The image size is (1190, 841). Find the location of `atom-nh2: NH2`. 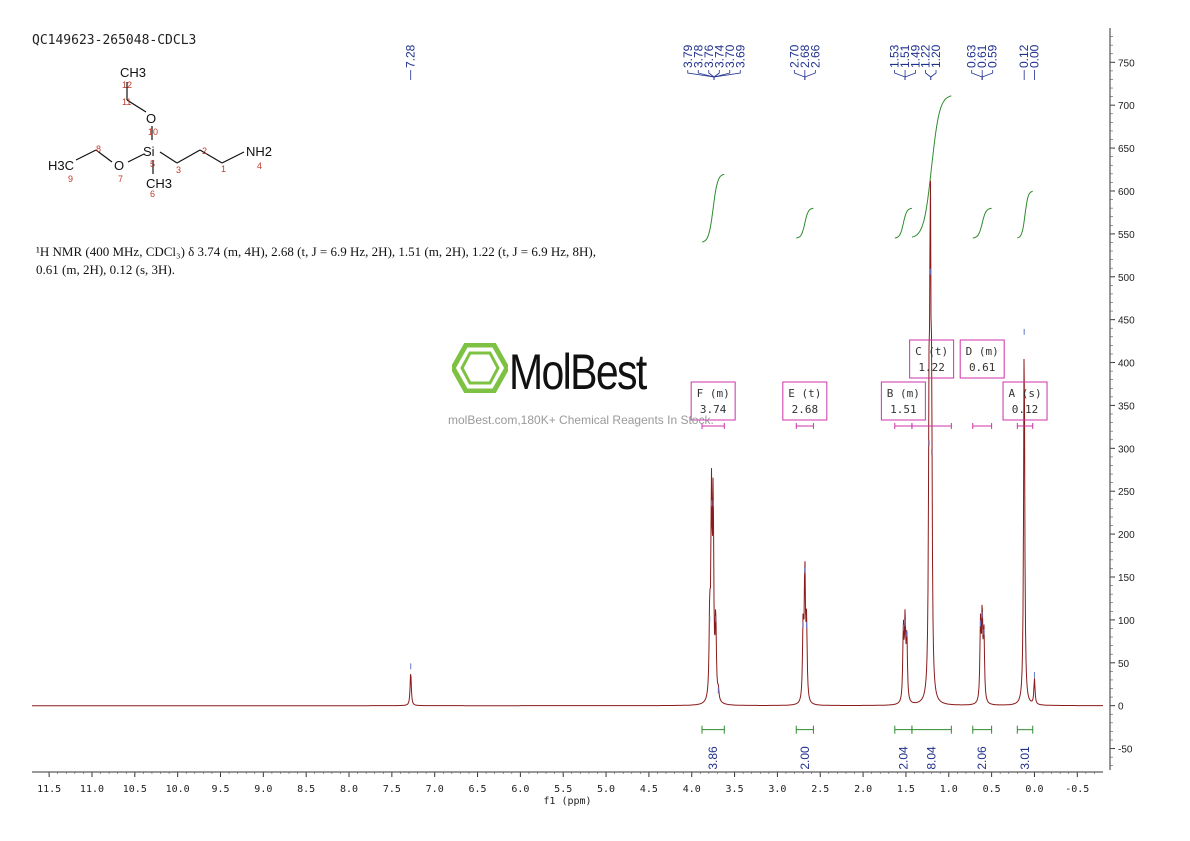

atom-nh2: NH2 is located at coordinates (259, 151).